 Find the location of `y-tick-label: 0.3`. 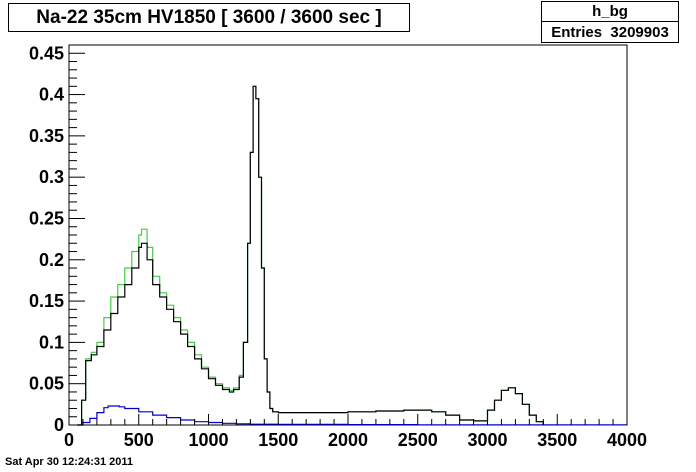

y-tick-label: 0.3 is located at coordinates (51, 177).